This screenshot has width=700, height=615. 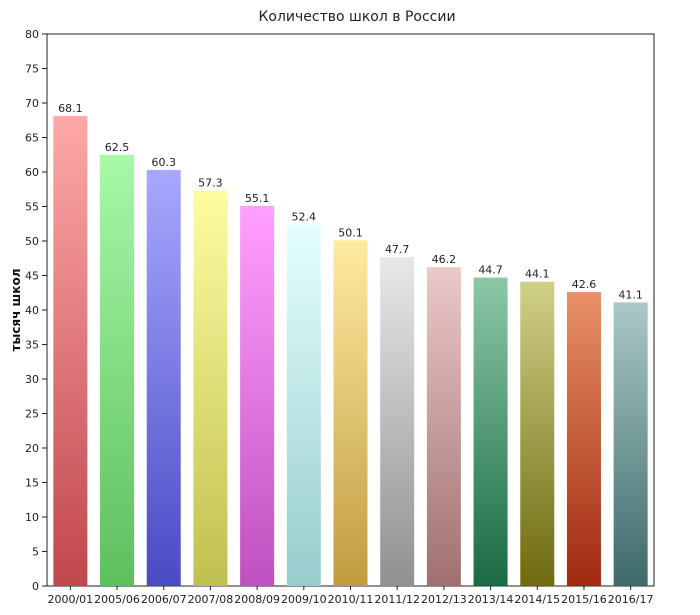 I want to click on y-tick-label: 20, so click(x=32, y=448).